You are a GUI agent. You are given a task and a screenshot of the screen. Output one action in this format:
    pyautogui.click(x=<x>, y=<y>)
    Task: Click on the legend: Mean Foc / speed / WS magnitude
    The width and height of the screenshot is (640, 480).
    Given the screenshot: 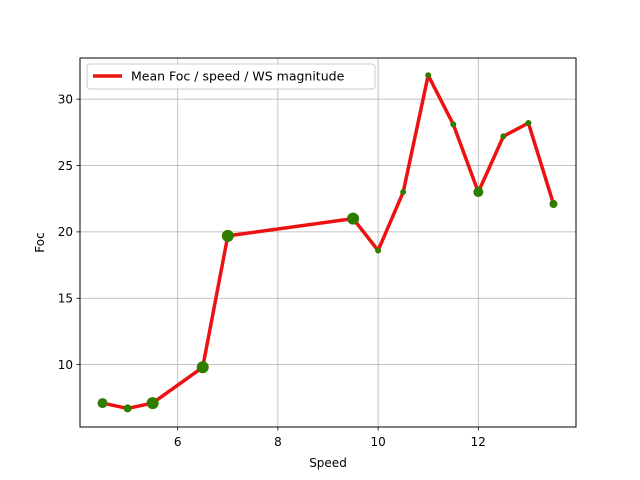 What is the action you would take?
    pyautogui.click(x=231, y=76)
    